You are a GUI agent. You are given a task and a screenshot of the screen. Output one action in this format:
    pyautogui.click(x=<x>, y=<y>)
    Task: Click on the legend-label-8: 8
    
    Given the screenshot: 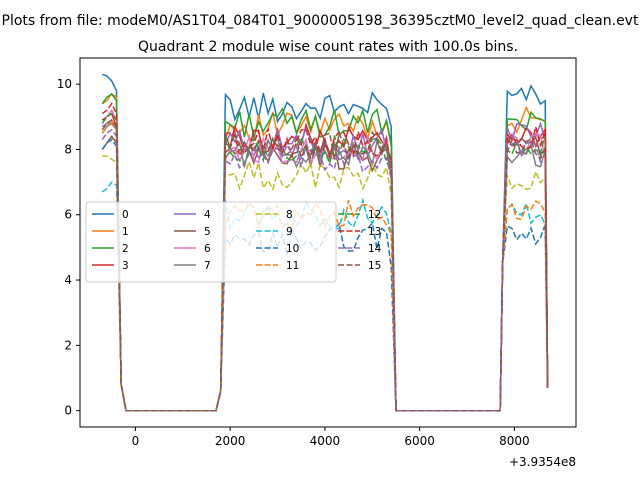 What is the action you would take?
    pyautogui.click(x=289, y=215)
    